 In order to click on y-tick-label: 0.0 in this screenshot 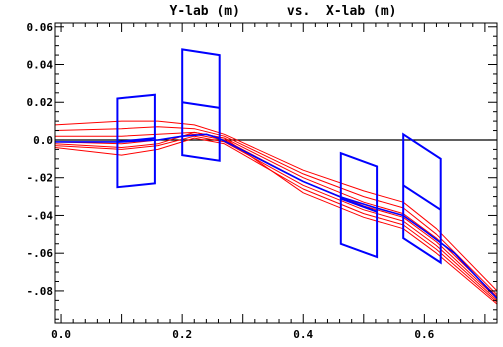, I will do `click(43, 140)`.